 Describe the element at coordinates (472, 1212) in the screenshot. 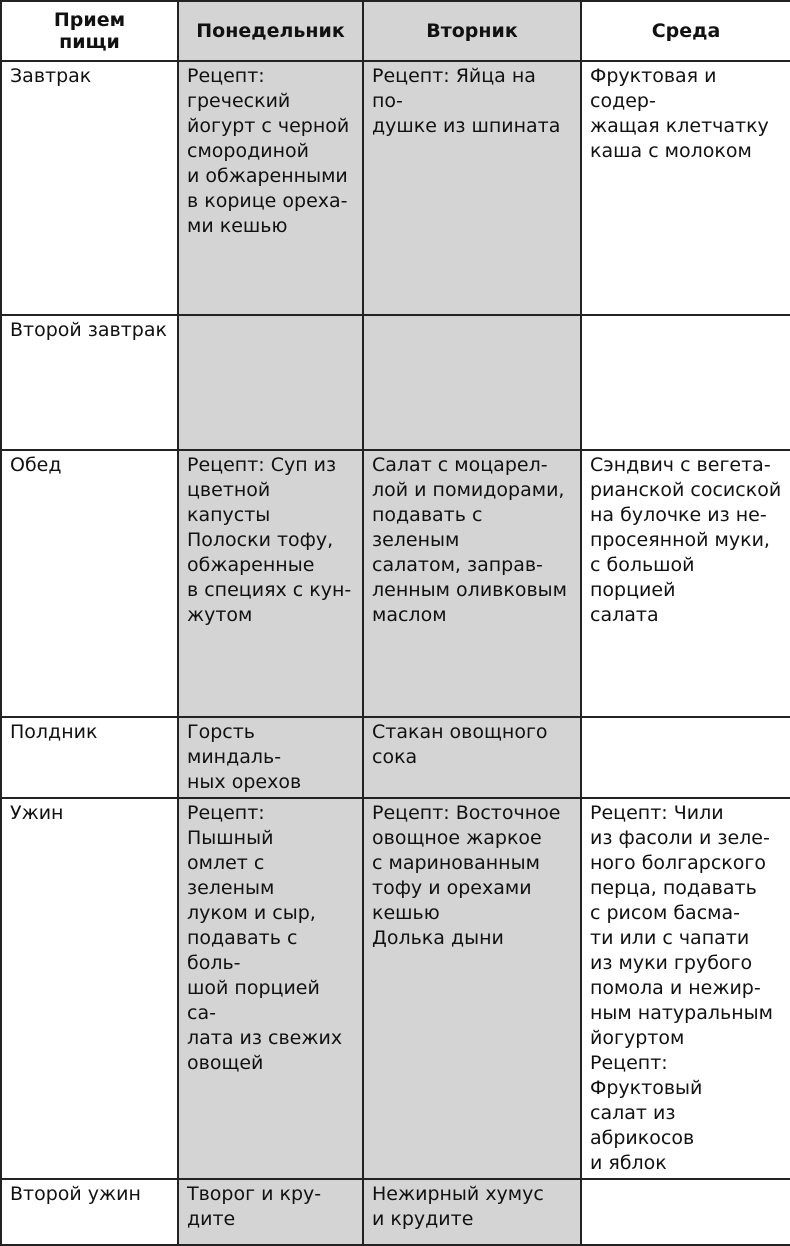

I see `tuesday-cell: Нежирный хумус и крудите` at that location.